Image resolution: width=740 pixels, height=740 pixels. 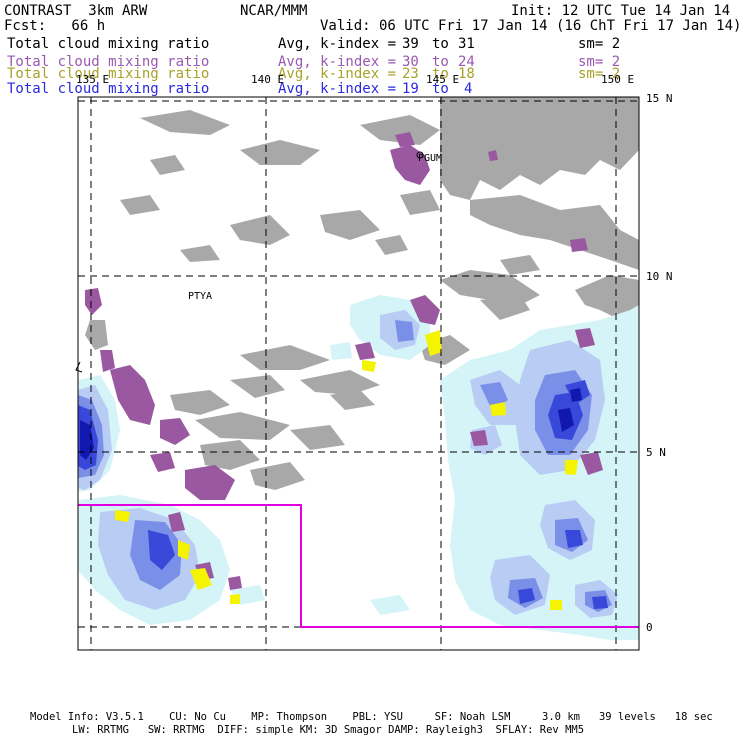 I want to click on field-to-1: 31, so click(x=466, y=44).